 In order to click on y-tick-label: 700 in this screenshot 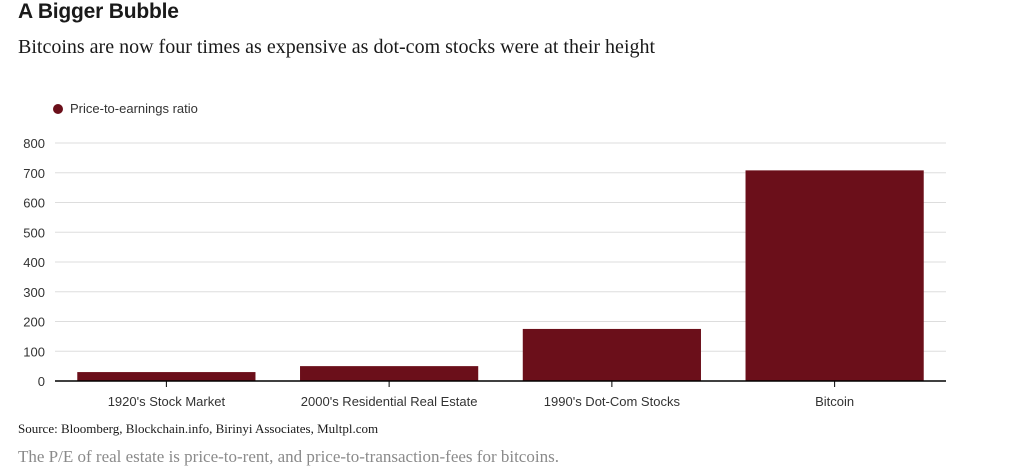, I will do `click(34, 173)`.